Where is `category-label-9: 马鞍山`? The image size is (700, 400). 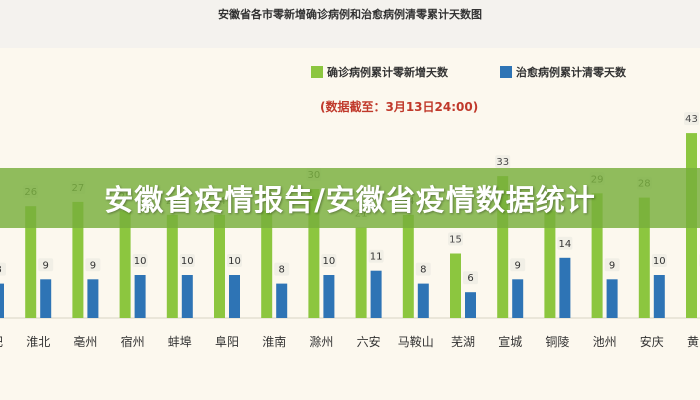
category-label-9: 马鞍山 is located at coordinates (416, 341).